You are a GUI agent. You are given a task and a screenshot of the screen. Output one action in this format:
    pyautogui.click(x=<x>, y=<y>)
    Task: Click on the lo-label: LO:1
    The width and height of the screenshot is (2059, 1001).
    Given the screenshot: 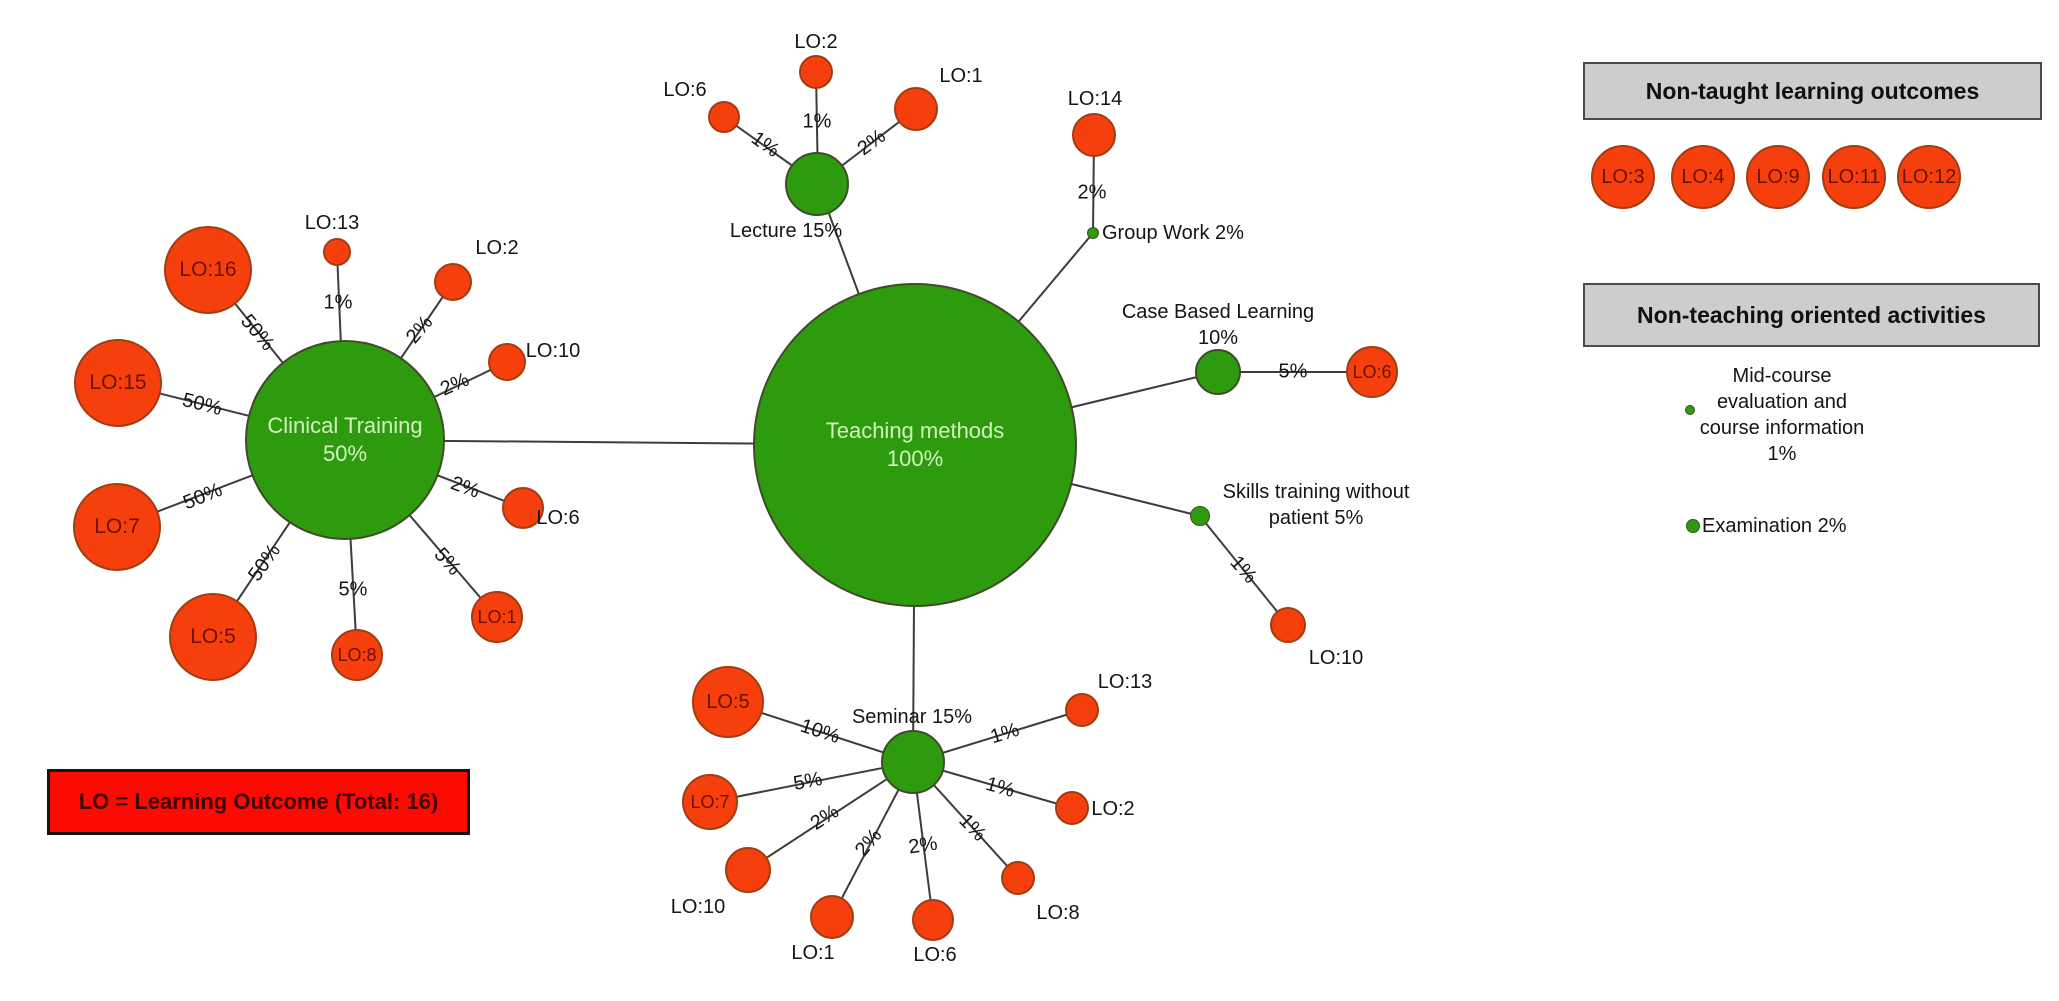 What is the action you would take?
    pyautogui.click(x=497, y=616)
    